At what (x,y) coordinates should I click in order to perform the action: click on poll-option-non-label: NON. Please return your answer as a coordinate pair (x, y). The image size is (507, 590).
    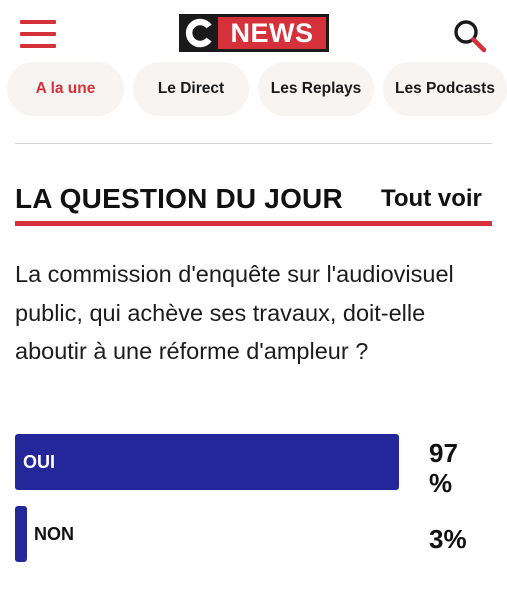
    Looking at the image, I should click on (54, 533).